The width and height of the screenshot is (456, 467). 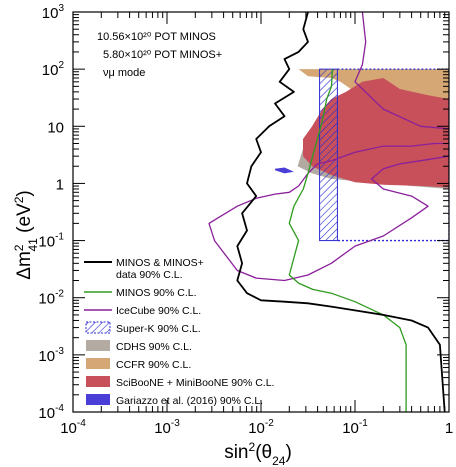 What do you see at coordinates (73, 427) in the screenshot?
I see `x-tick-label: 10⁻⁴` at bounding box center [73, 427].